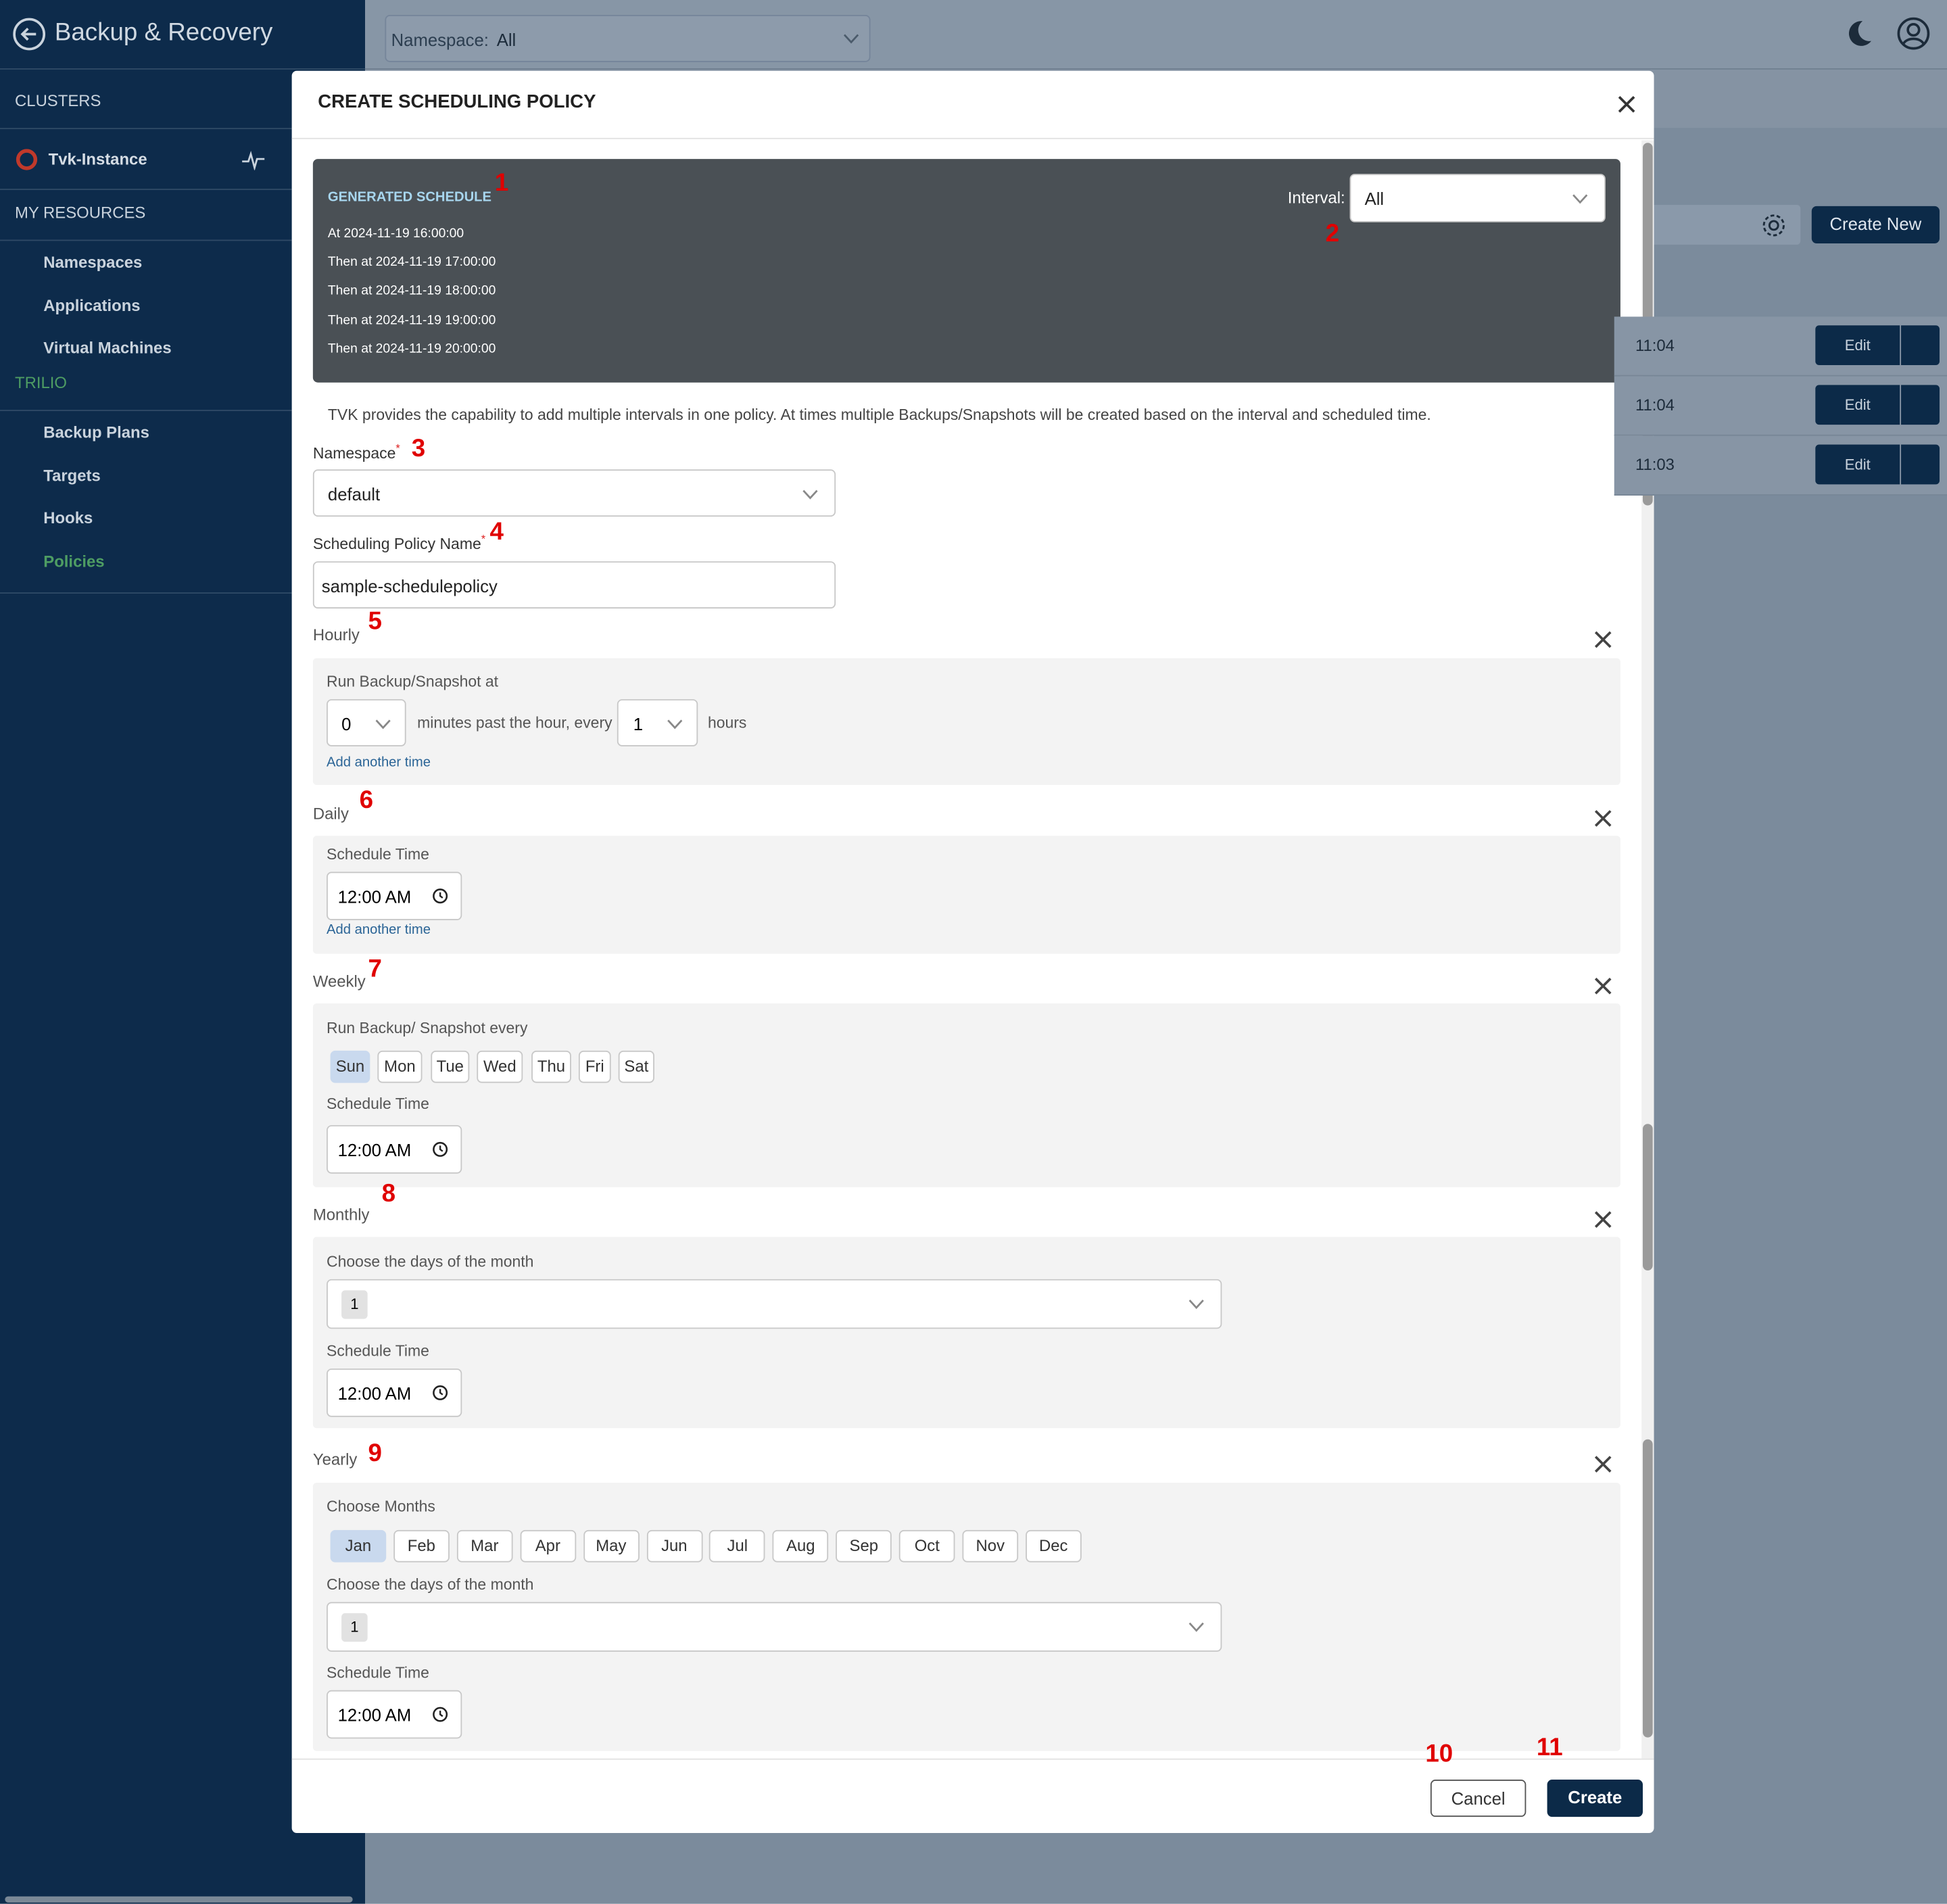 This screenshot has height=1904, width=1947. I want to click on annotation: 4, so click(496, 532).